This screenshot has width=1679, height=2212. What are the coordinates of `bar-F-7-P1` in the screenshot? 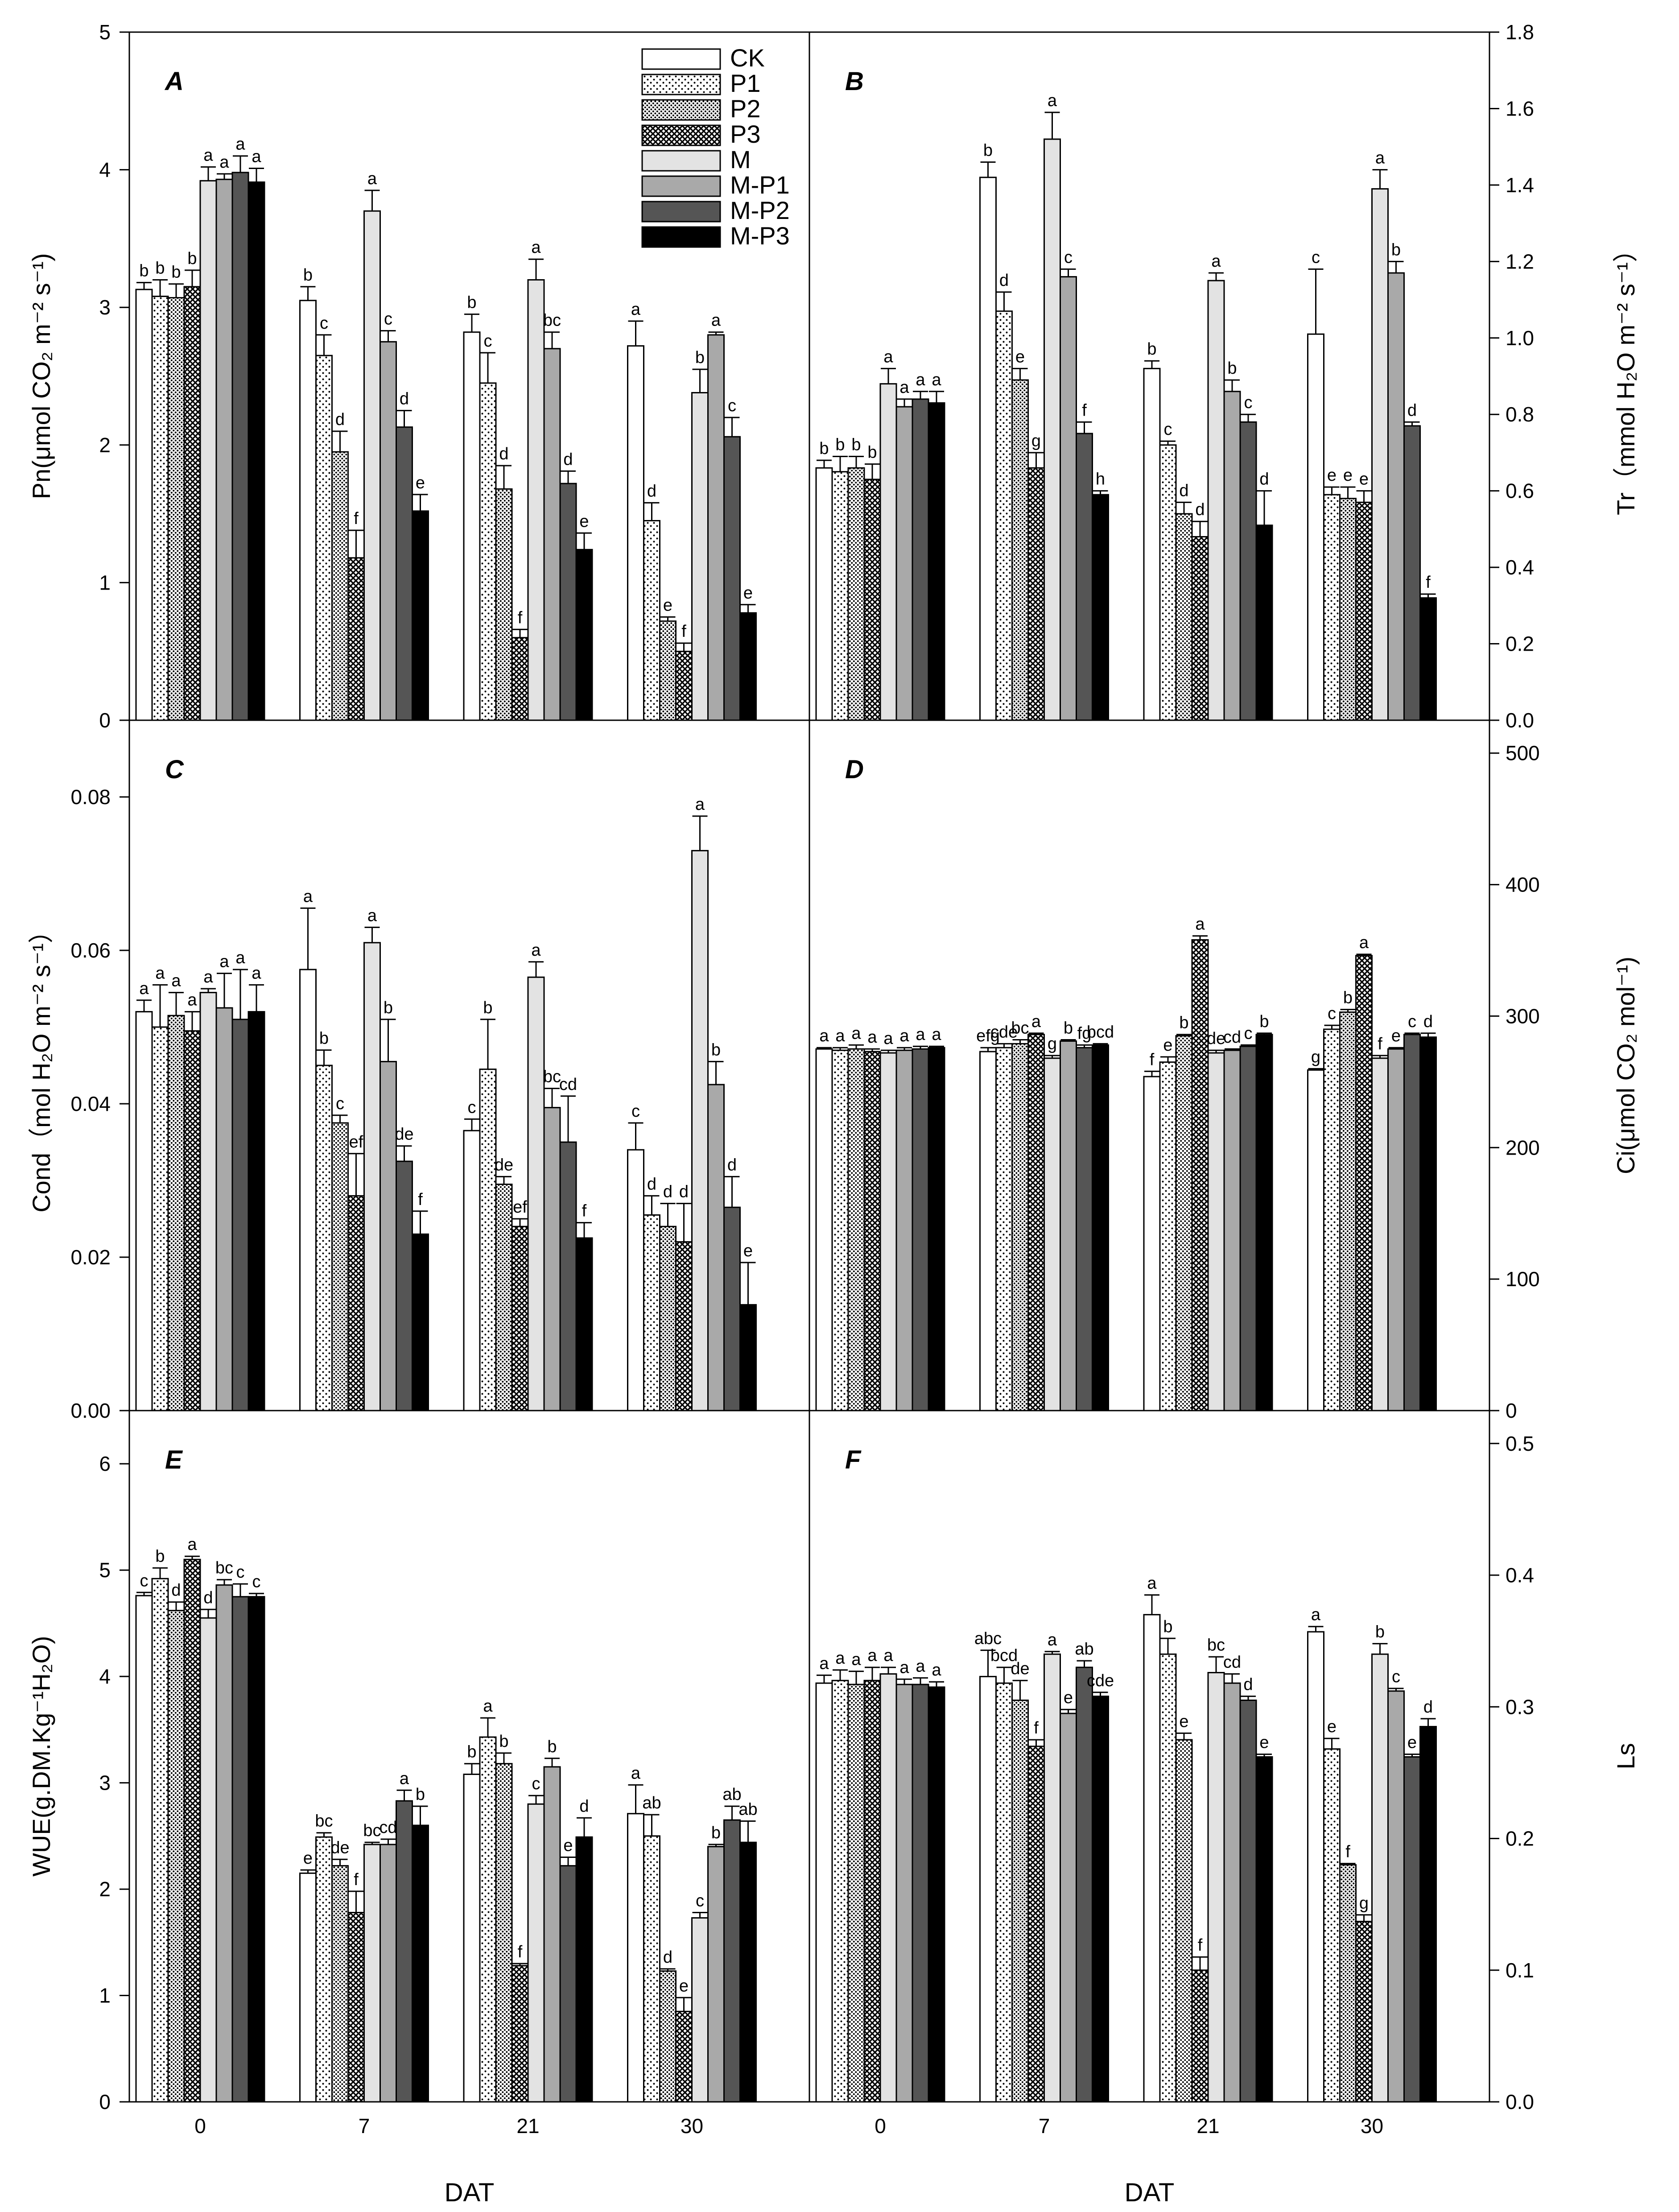 It's located at (1004, 1893).